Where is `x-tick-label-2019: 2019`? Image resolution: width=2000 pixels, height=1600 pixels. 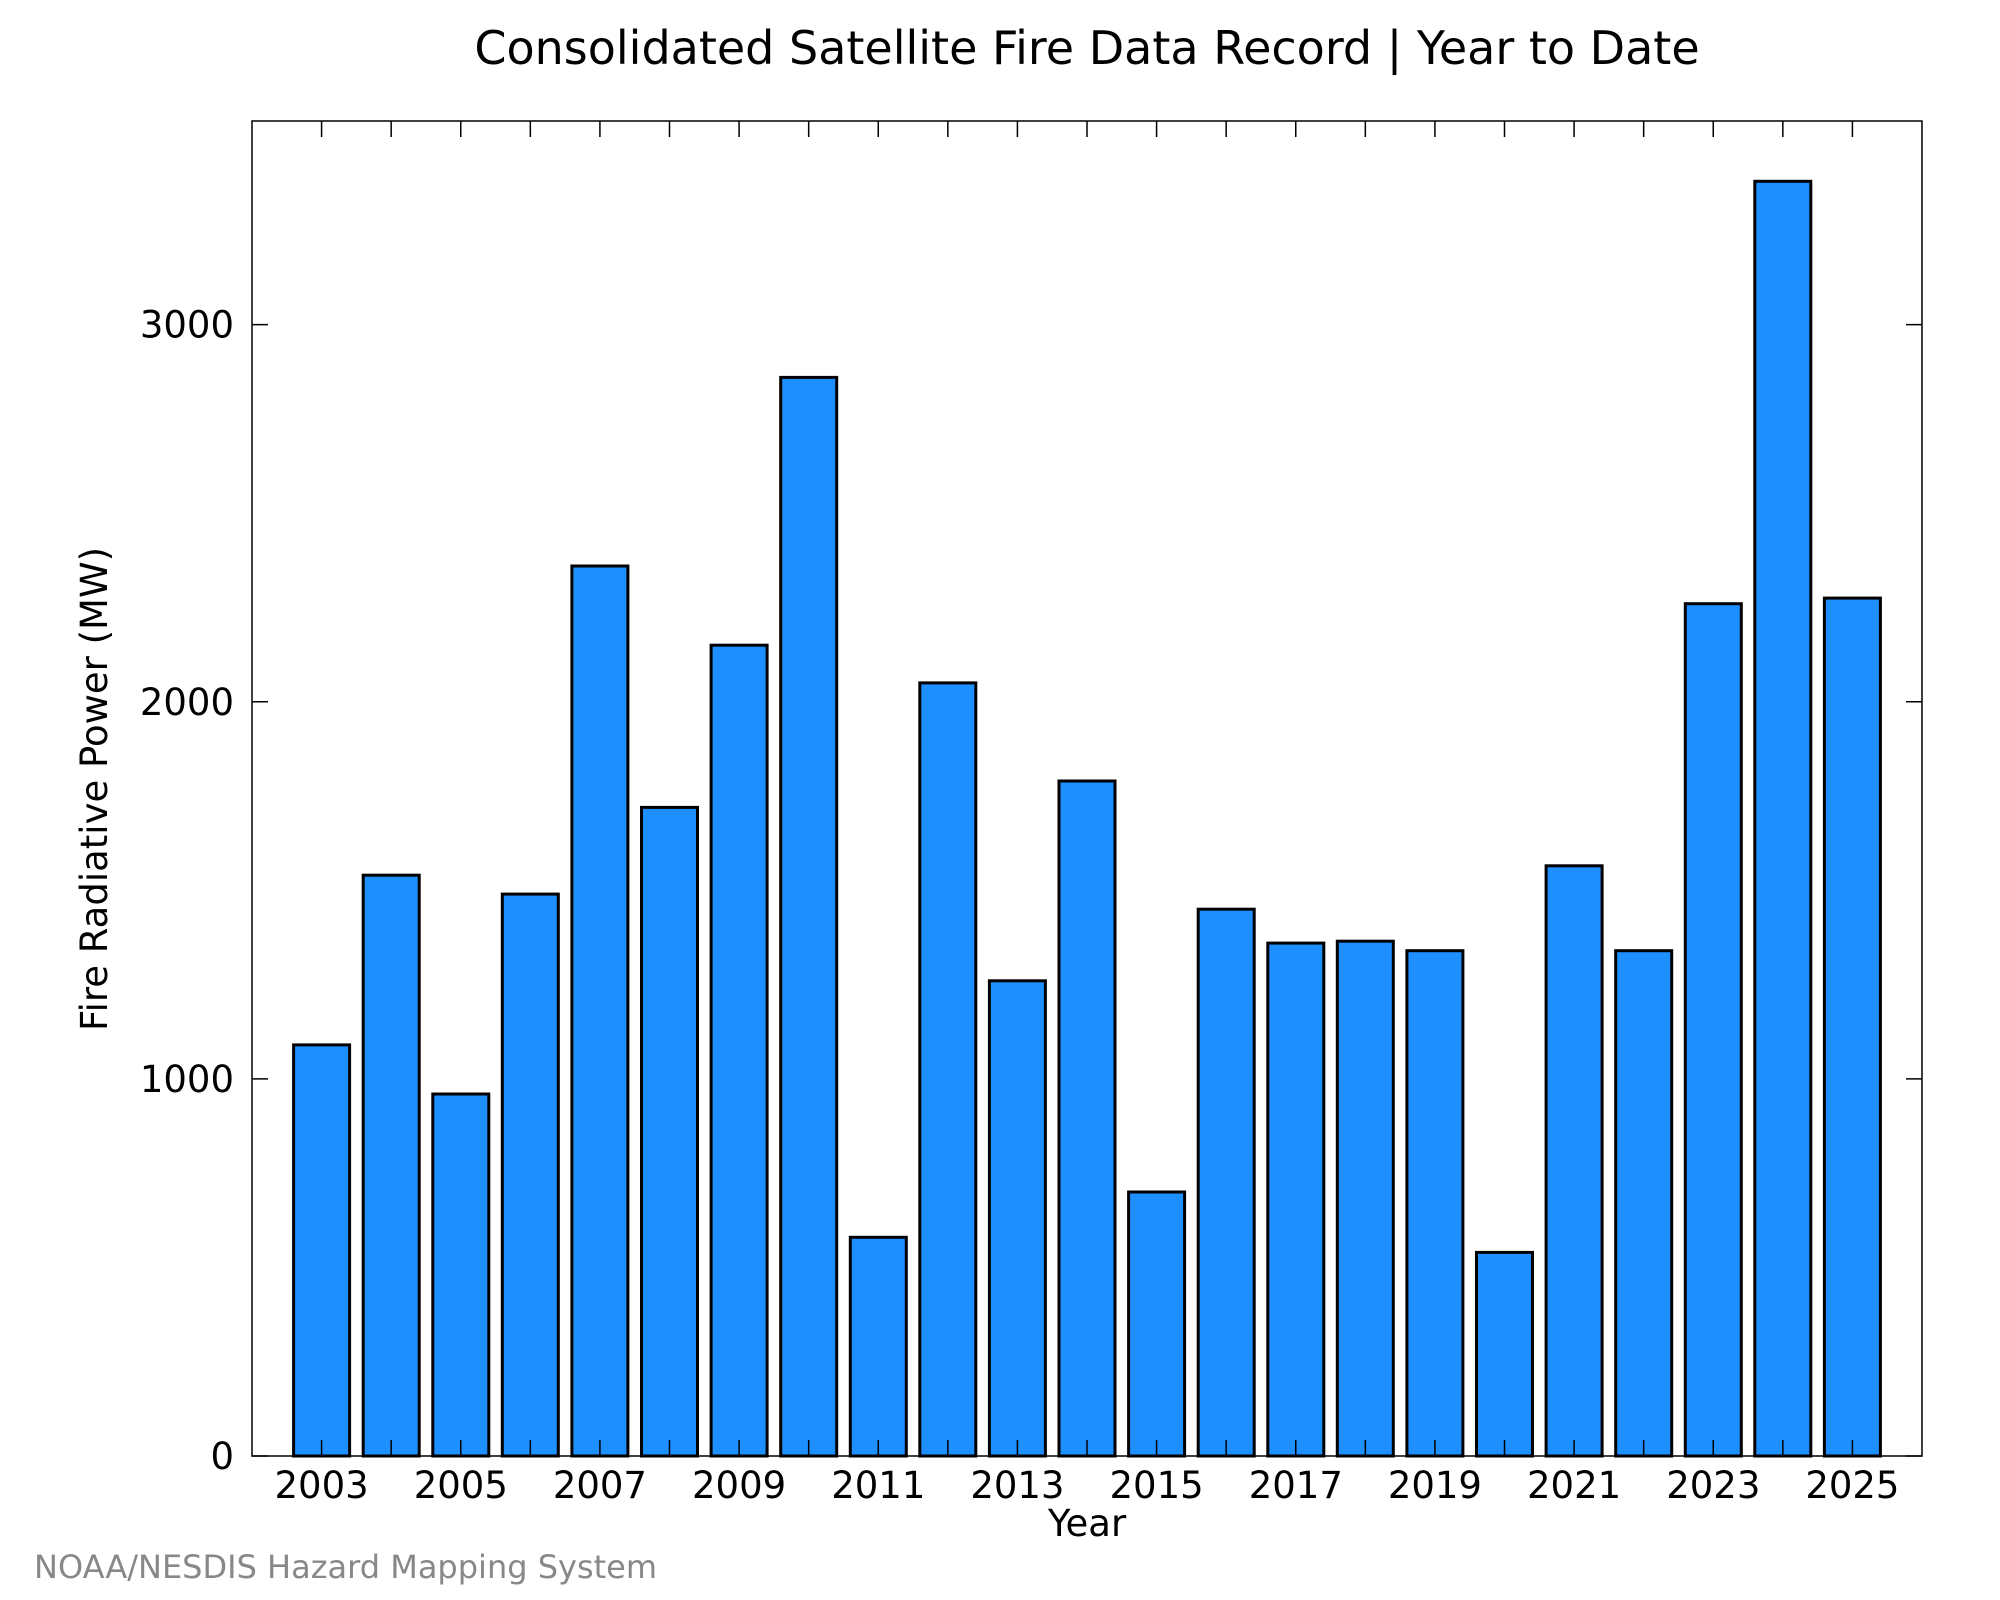 x-tick-label-2019: 2019 is located at coordinates (1435, 1485).